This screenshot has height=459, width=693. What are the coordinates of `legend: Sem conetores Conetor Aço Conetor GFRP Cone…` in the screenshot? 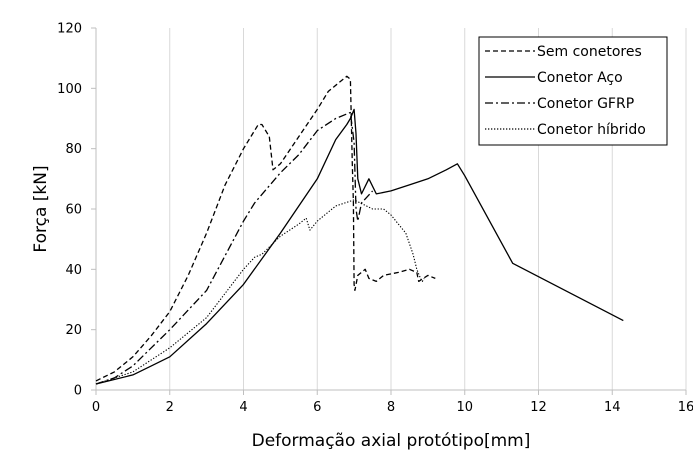 It's located at (573, 91).